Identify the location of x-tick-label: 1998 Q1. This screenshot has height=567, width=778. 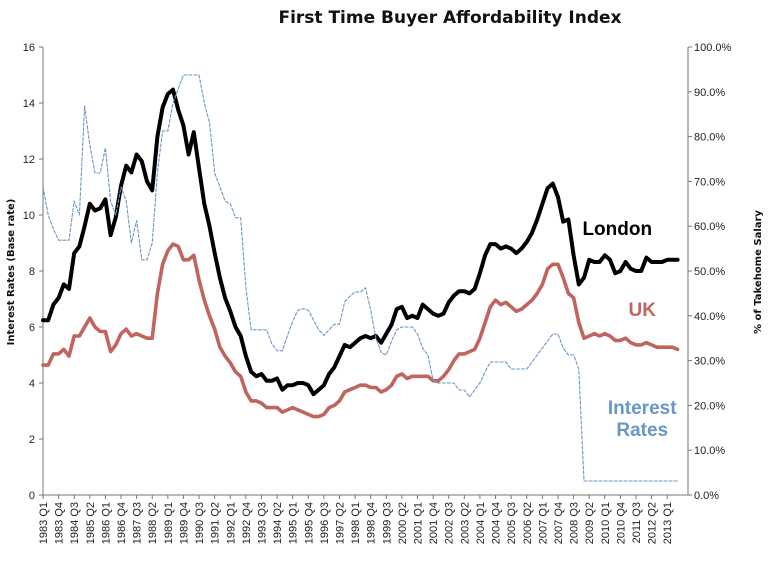
(356, 523).